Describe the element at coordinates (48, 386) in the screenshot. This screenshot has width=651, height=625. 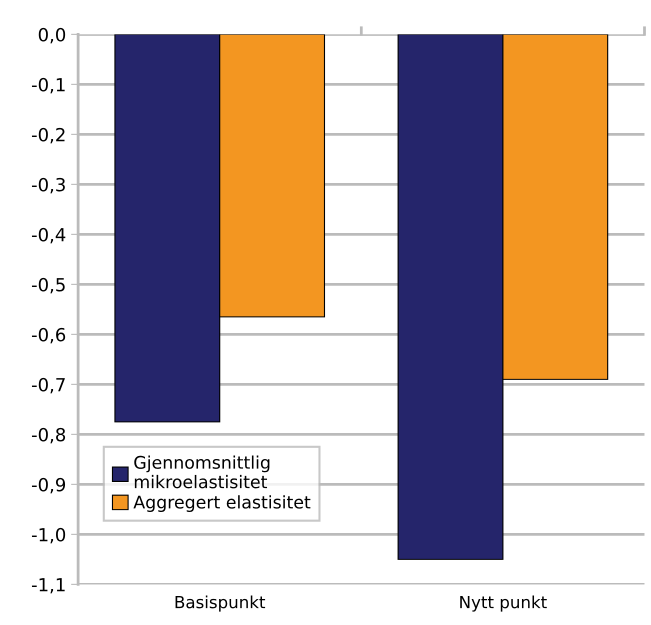
I see `y-tick-label: -0,7` at that location.